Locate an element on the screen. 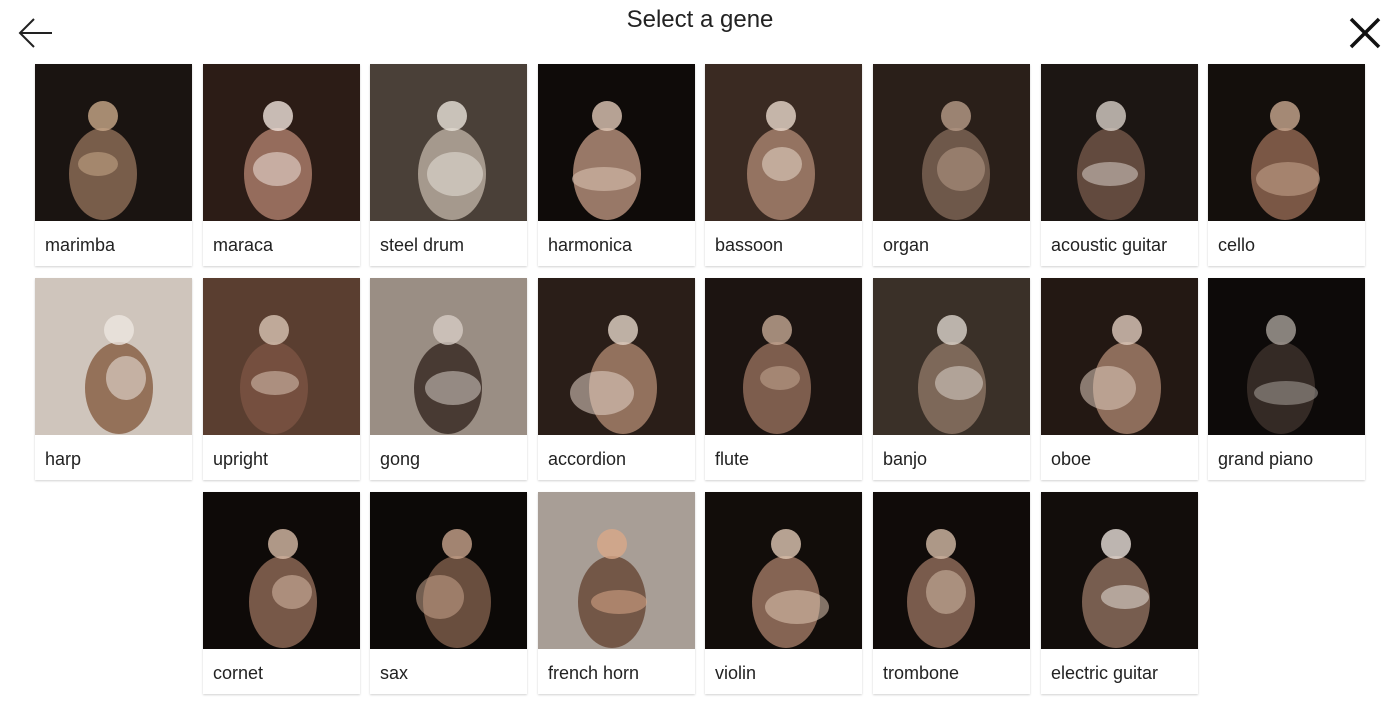  gene-label: acoustic guitar is located at coordinates (1109, 245).